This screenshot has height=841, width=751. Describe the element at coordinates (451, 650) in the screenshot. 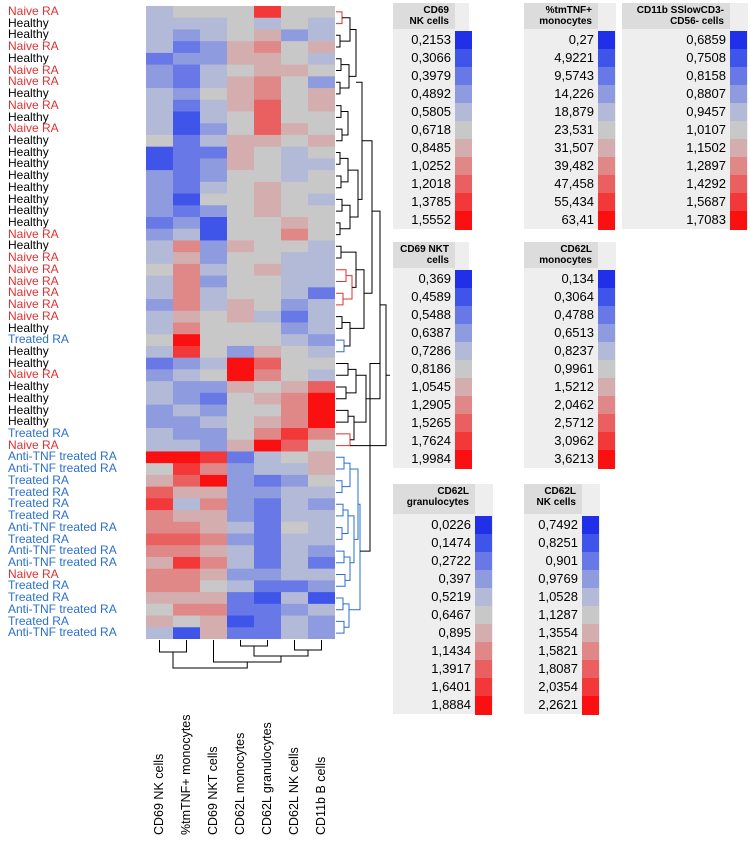

I see `legend-value: 1,1434` at that location.